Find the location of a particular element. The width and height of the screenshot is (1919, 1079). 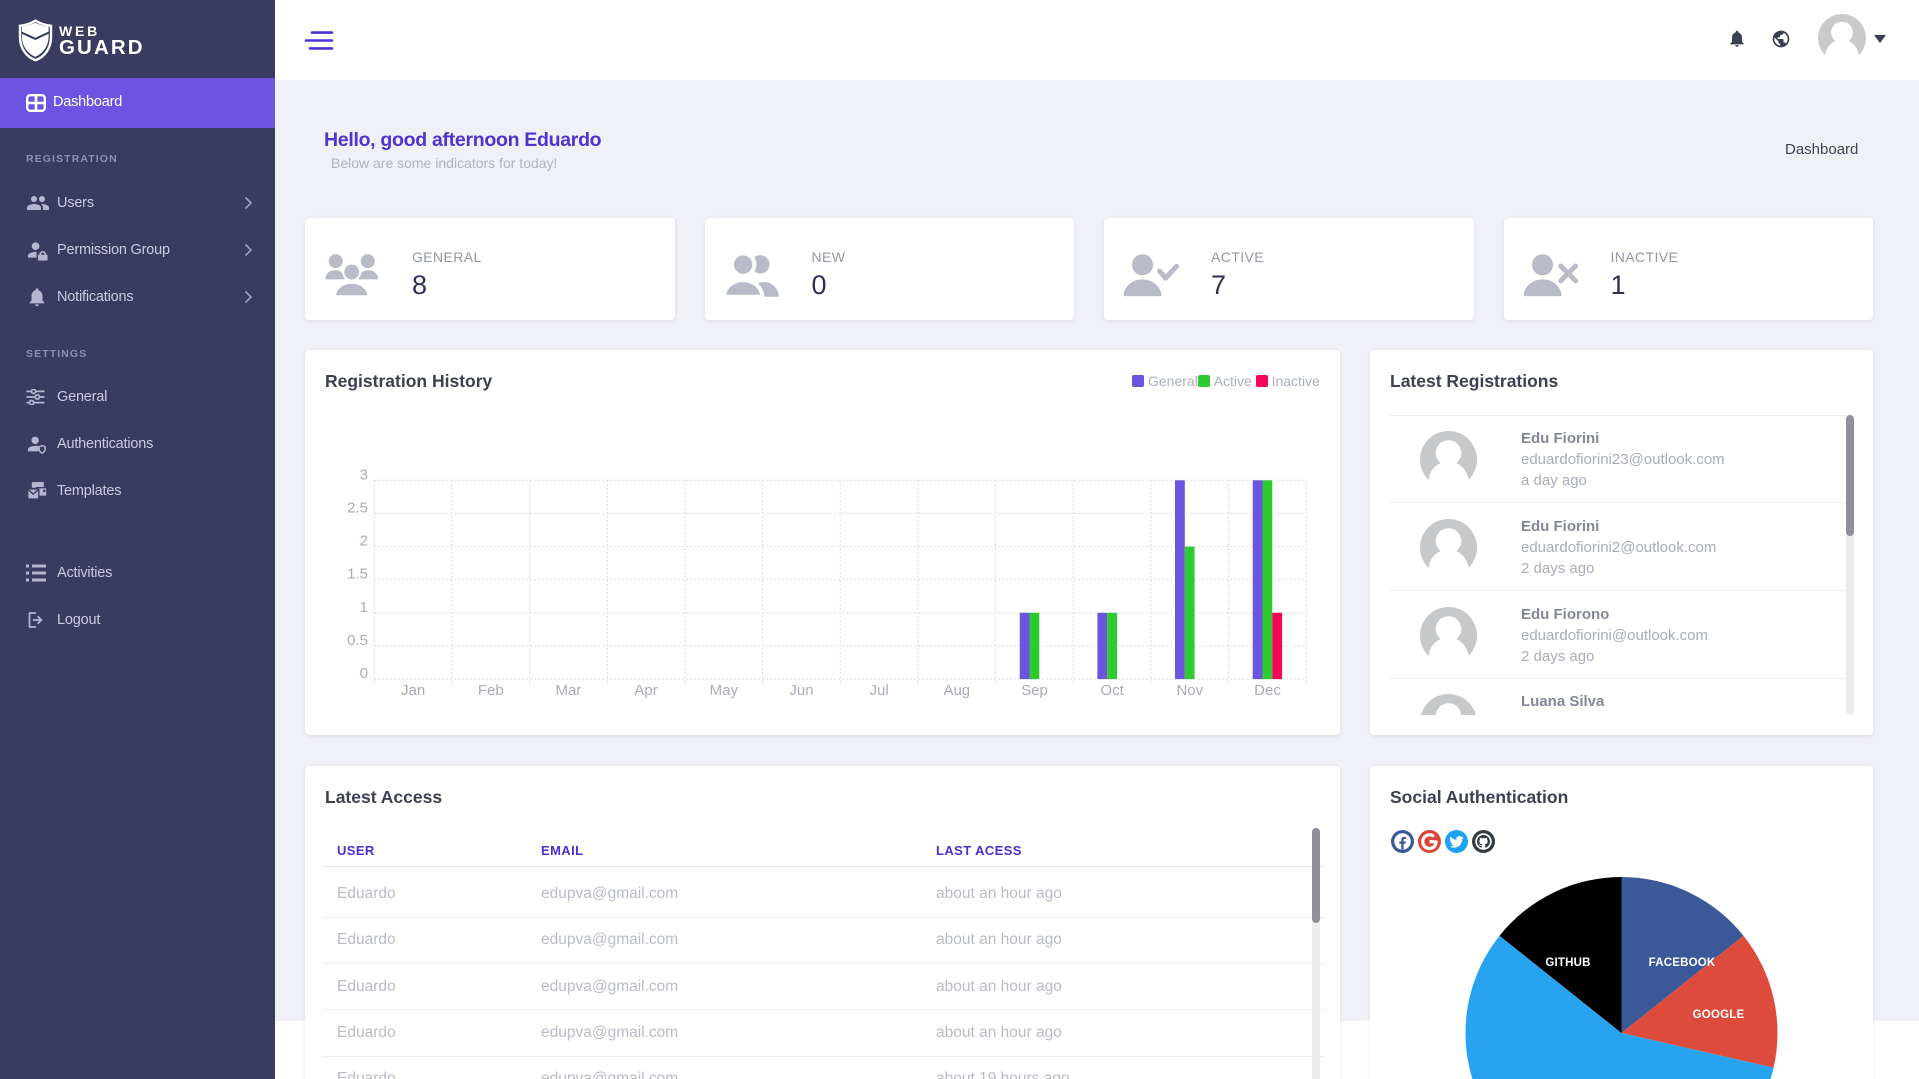

svg-text: May is located at coordinates (724, 690).